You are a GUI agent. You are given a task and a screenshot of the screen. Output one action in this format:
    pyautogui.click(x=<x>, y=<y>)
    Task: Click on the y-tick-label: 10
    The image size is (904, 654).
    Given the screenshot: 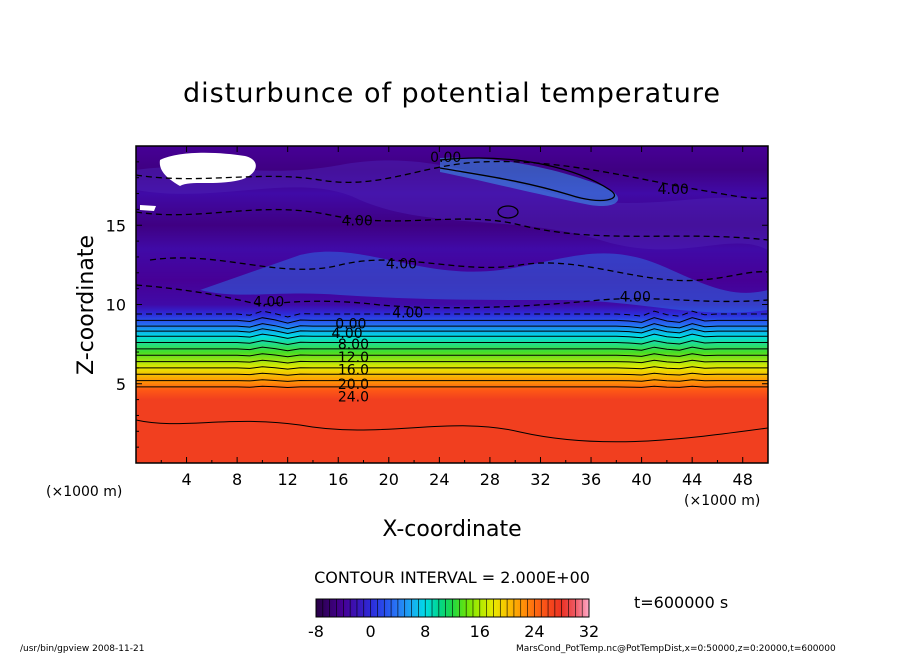 What is the action you would take?
    pyautogui.click(x=116, y=305)
    